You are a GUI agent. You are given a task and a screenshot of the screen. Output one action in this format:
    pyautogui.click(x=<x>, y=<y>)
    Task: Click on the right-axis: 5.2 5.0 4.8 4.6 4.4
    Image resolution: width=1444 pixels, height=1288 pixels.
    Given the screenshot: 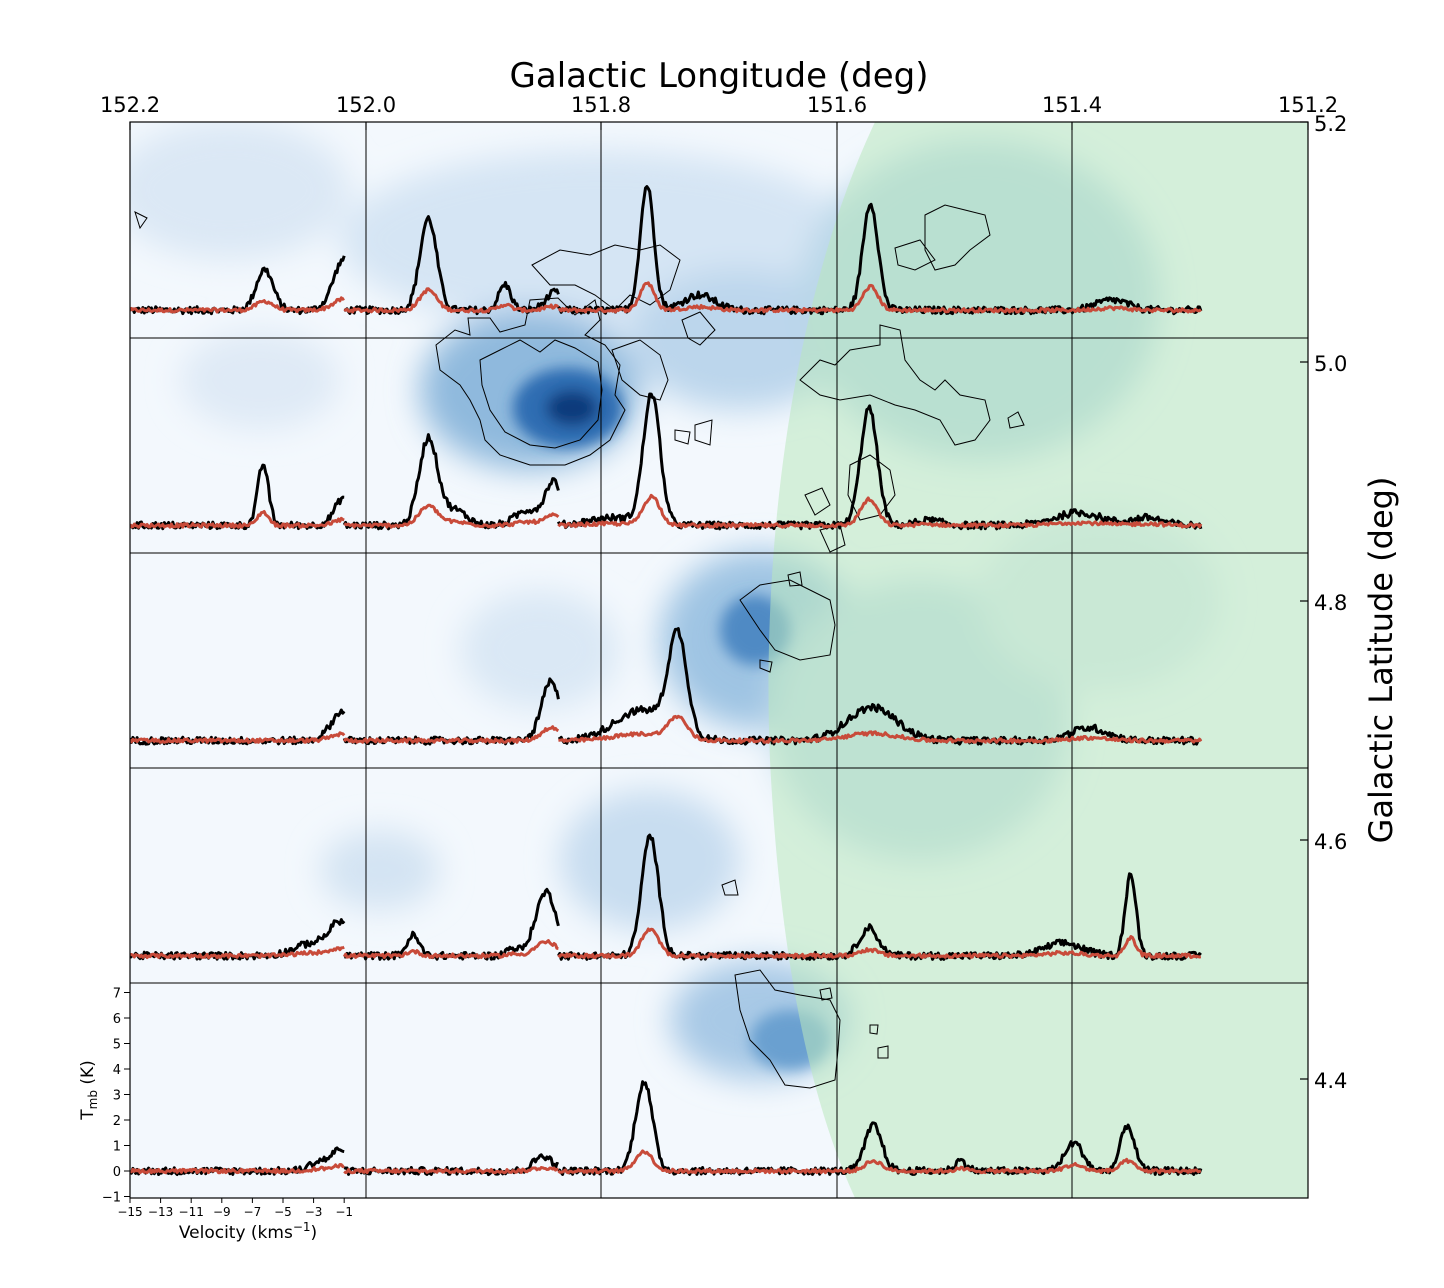 What is the action you would take?
    pyautogui.click(x=1323, y=602)
    